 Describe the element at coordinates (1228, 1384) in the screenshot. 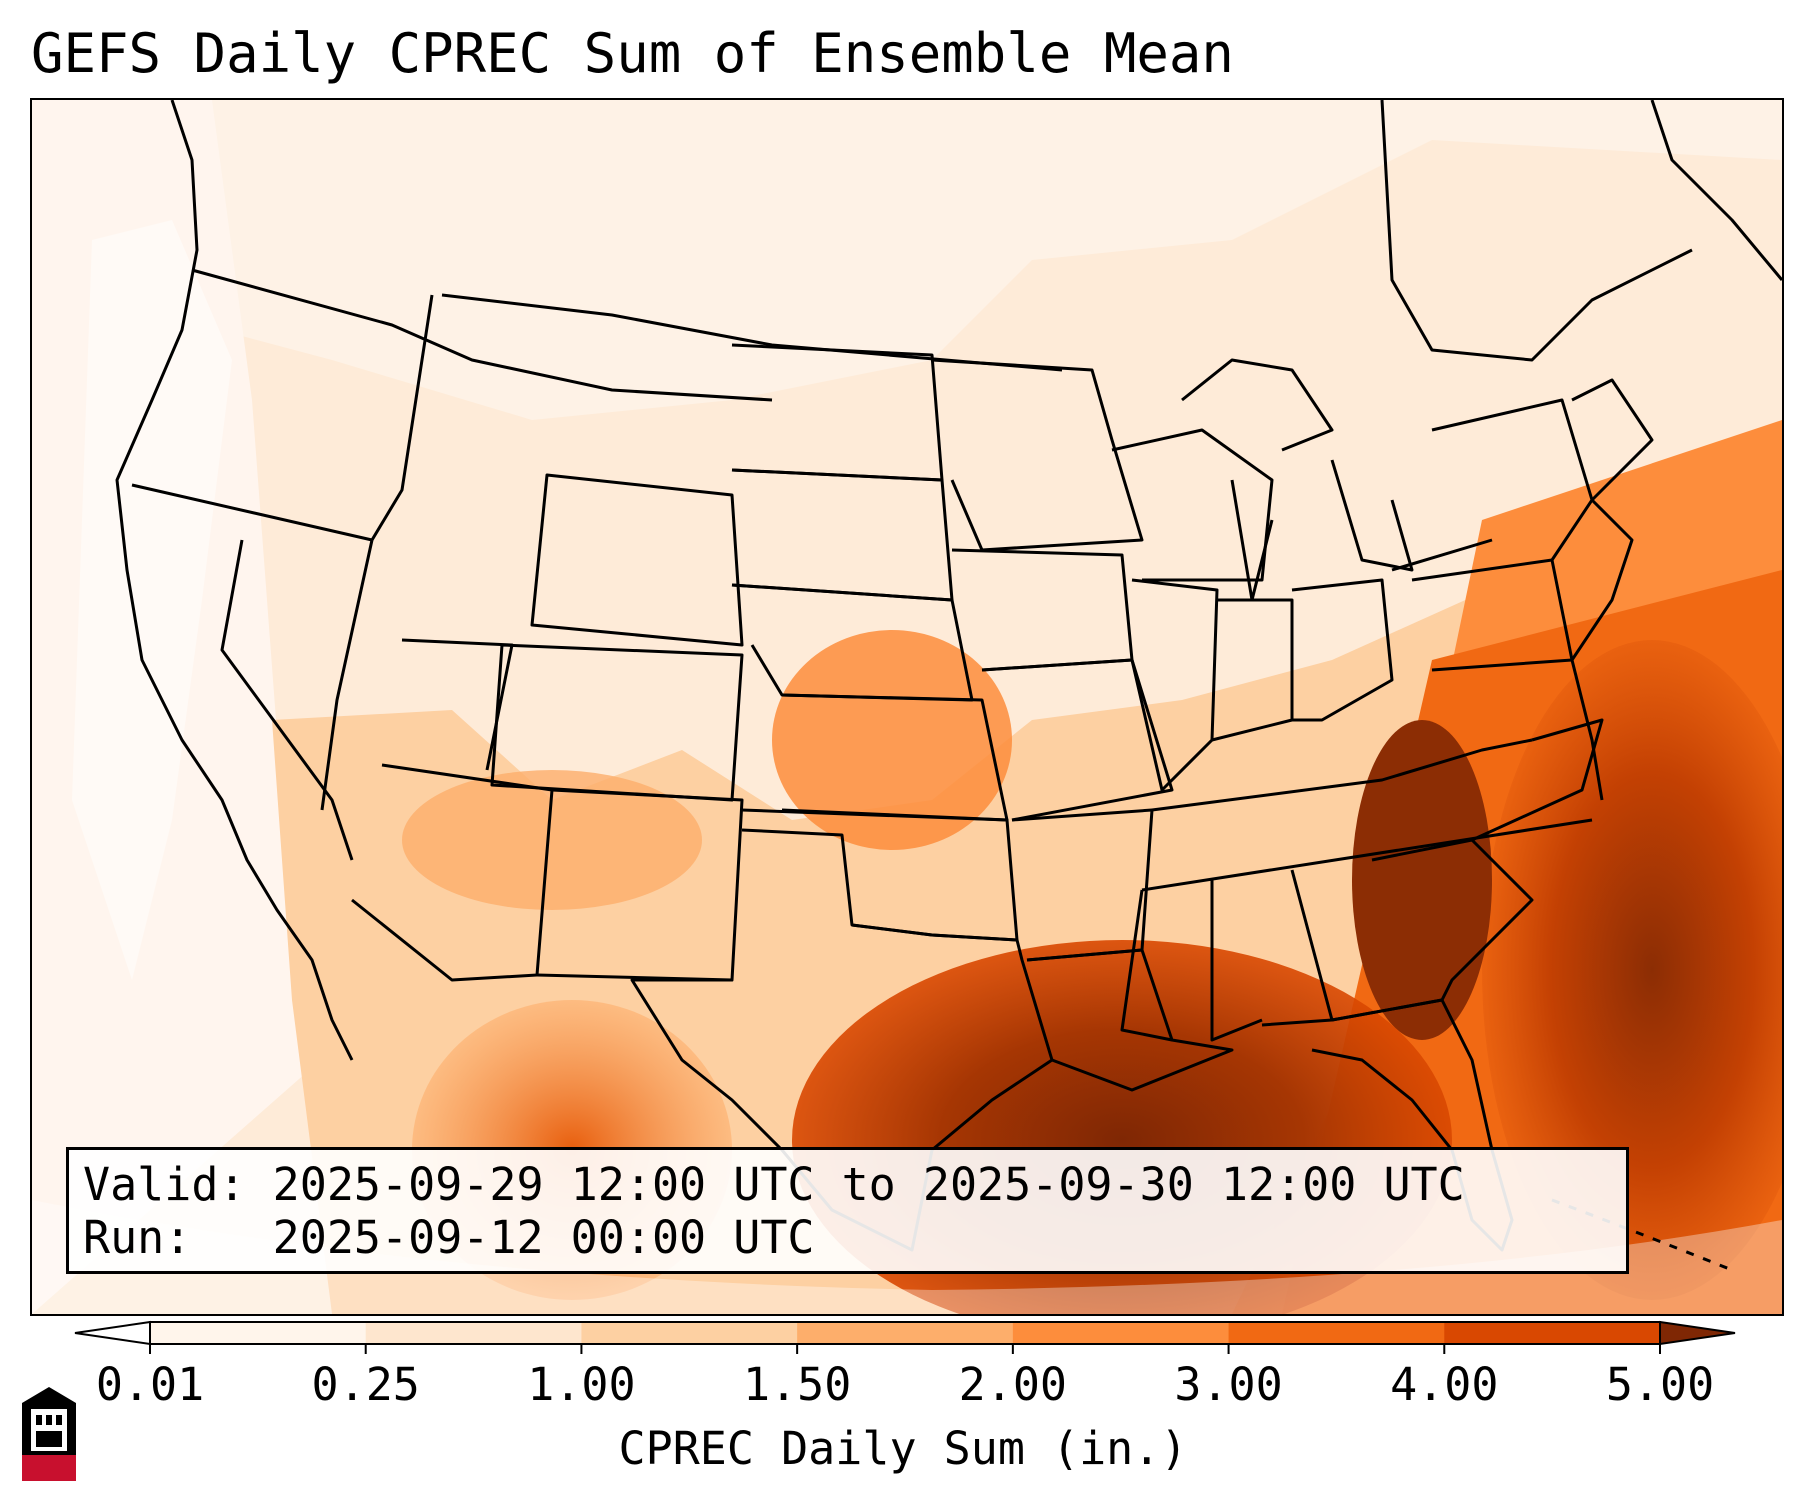

I see `colorbar-tick-label: 3.00` at that location.